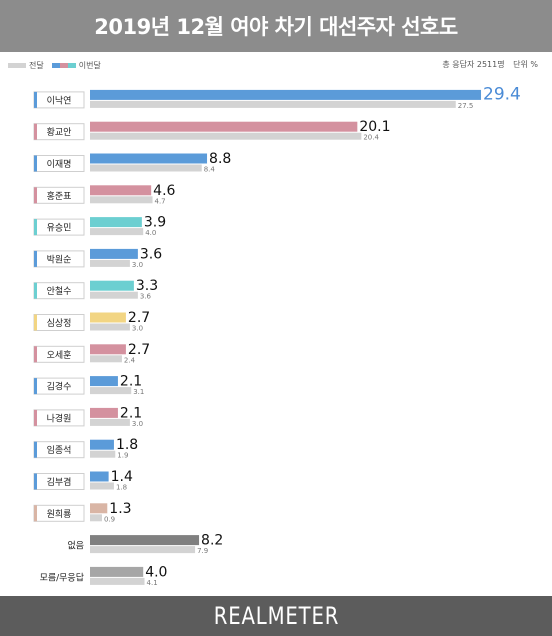  I want to click on current-value-label: 4.0, so click(156, 572).